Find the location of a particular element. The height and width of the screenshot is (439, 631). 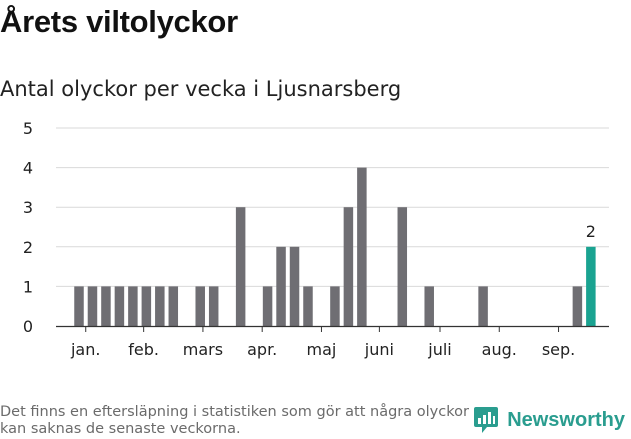

y-tick-label: 5 is located at coordinates (28, 128).